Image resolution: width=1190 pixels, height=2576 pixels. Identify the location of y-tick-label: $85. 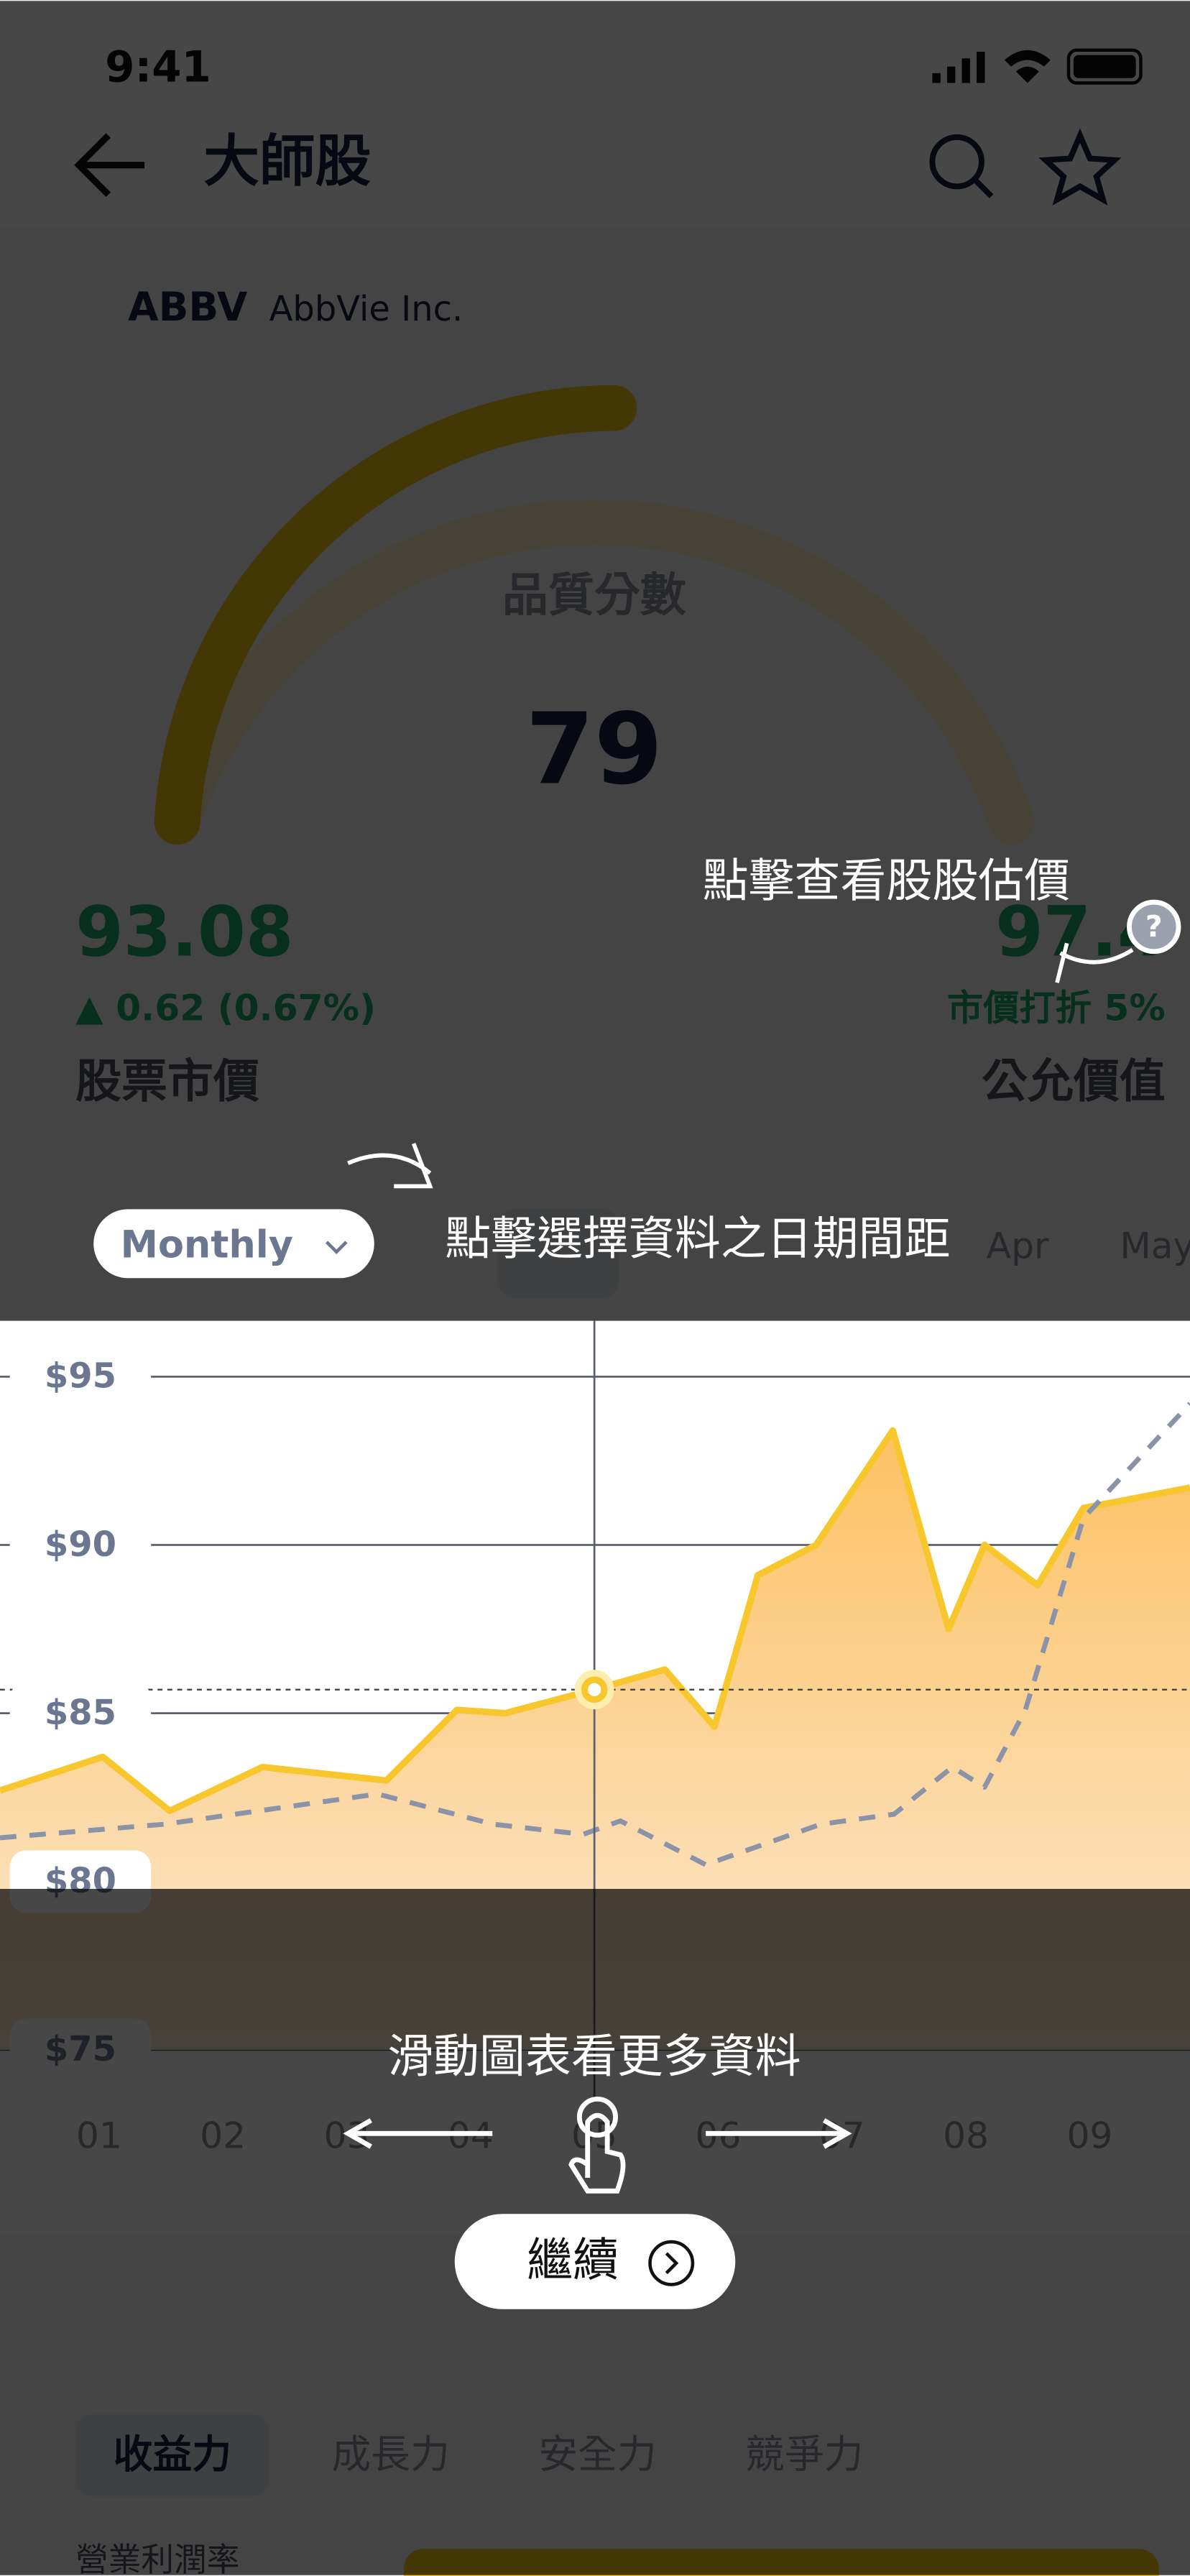
(80, 1713).